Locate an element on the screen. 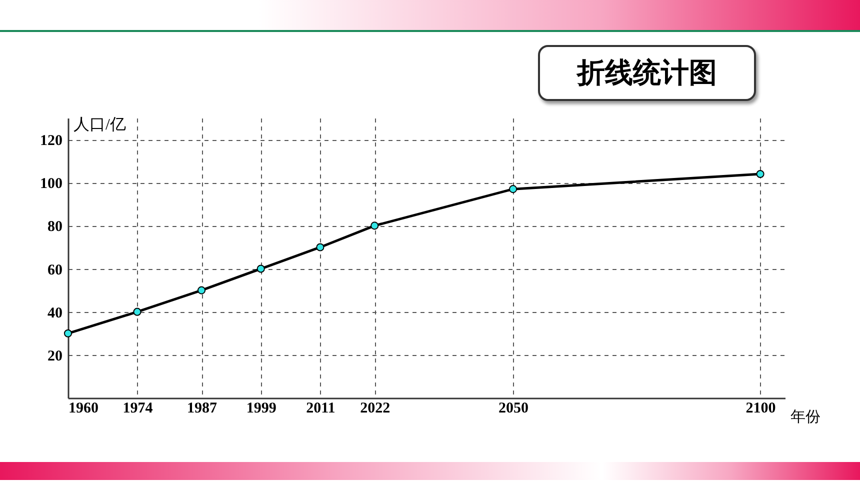  y-tick-label: 60 is located at coordinates (55, 270).